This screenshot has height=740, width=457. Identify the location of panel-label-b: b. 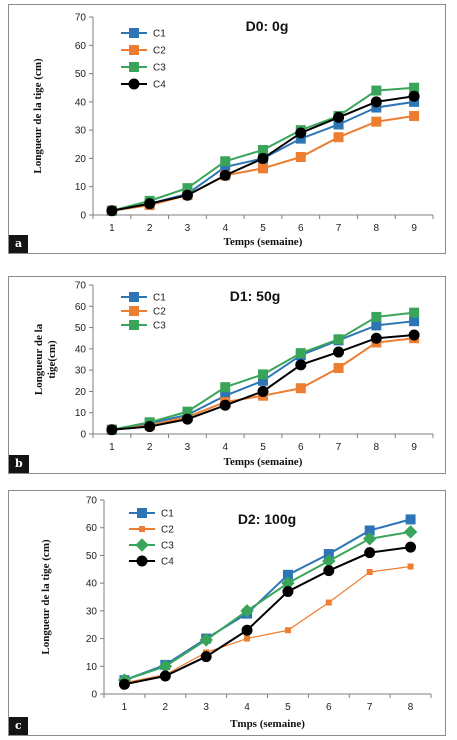
(19, 464).